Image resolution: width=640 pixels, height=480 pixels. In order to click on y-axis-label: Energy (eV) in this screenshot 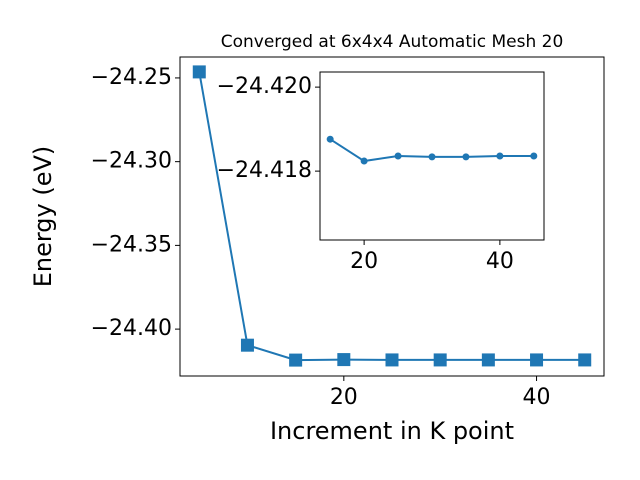, I will do `click(43, 217)`.